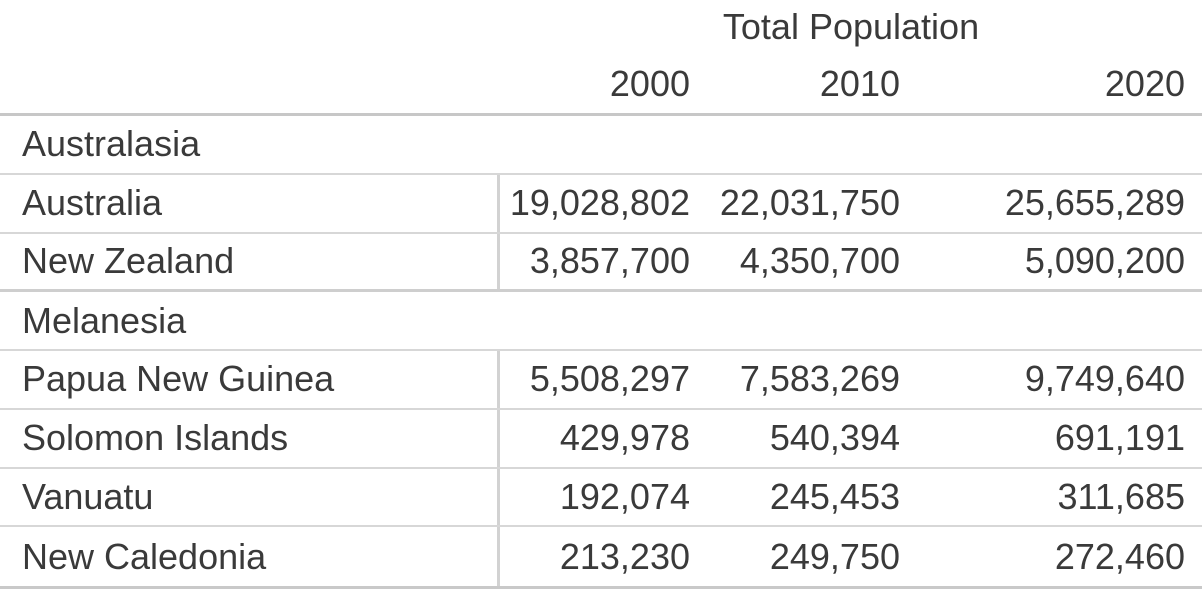 The width and height of the screenshot is (1202, 596). I want to click on population-cell-2020: 272,460, so click(1119, 556).